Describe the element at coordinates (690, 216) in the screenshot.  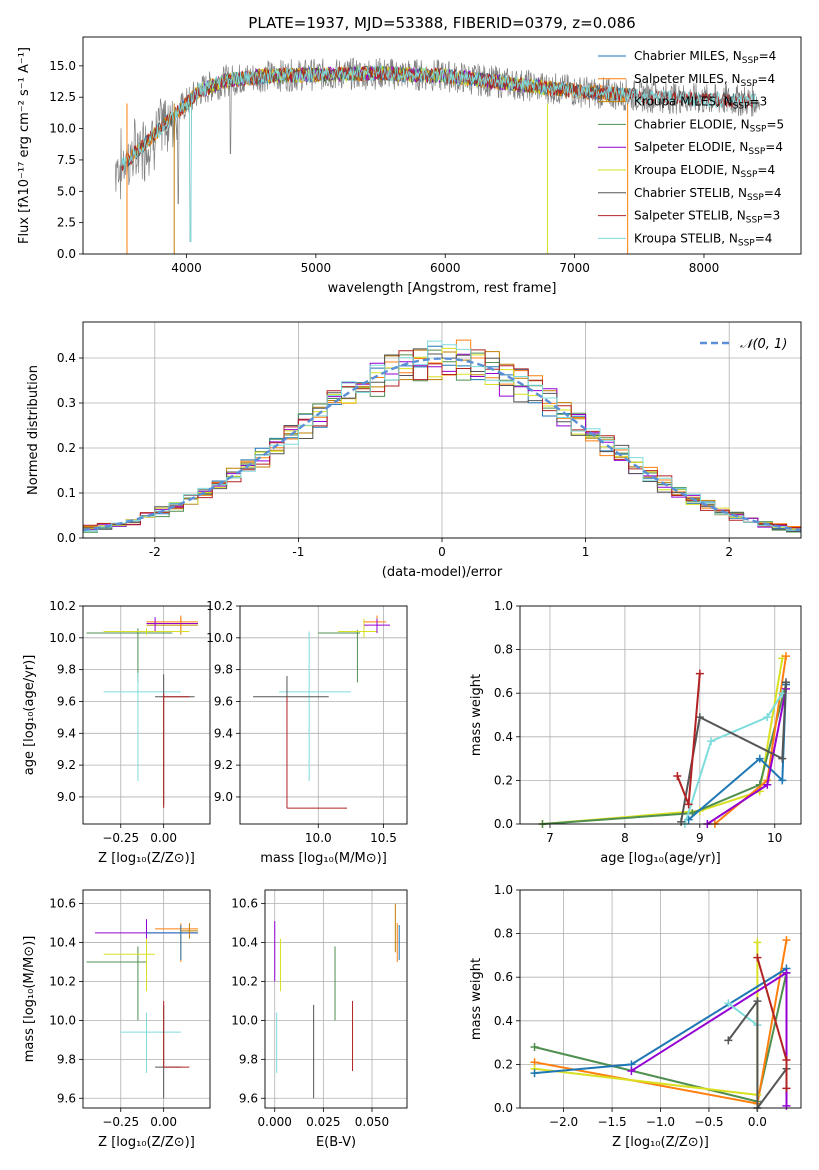
I see `legend-text: Salpeter STELIB, N` at that location.